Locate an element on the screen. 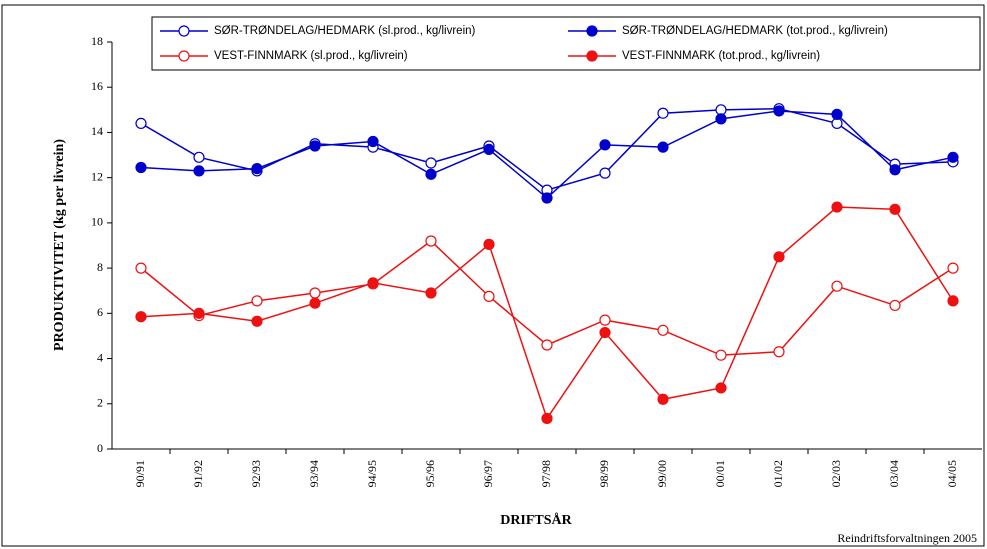  x-tick-label: 90/91 is located at coordinates (140, 473).